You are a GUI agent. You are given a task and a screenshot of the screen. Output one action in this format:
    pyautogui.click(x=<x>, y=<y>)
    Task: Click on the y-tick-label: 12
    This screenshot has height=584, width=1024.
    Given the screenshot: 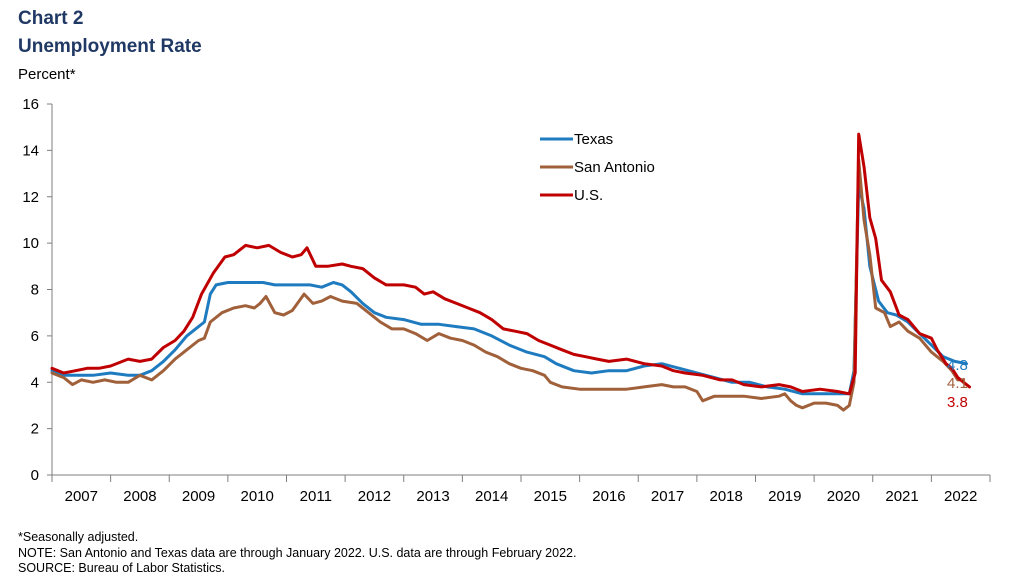 What is the action you would take?
    pyautogui.click(x=30, y=197)
    